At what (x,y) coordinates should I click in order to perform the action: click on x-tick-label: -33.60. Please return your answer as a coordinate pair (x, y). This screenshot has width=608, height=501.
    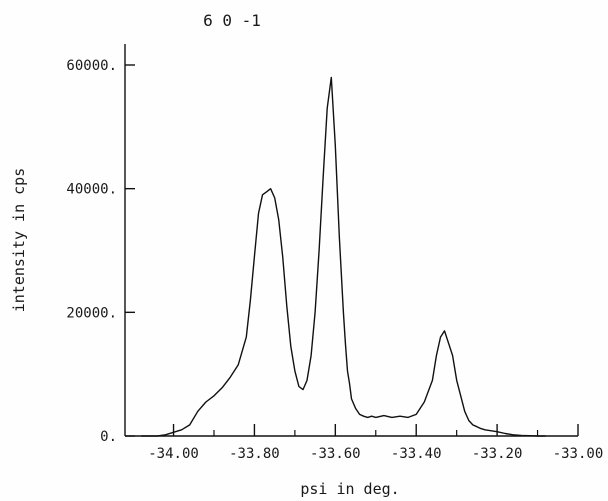
    Looking at the image, I should click on (335, 454).